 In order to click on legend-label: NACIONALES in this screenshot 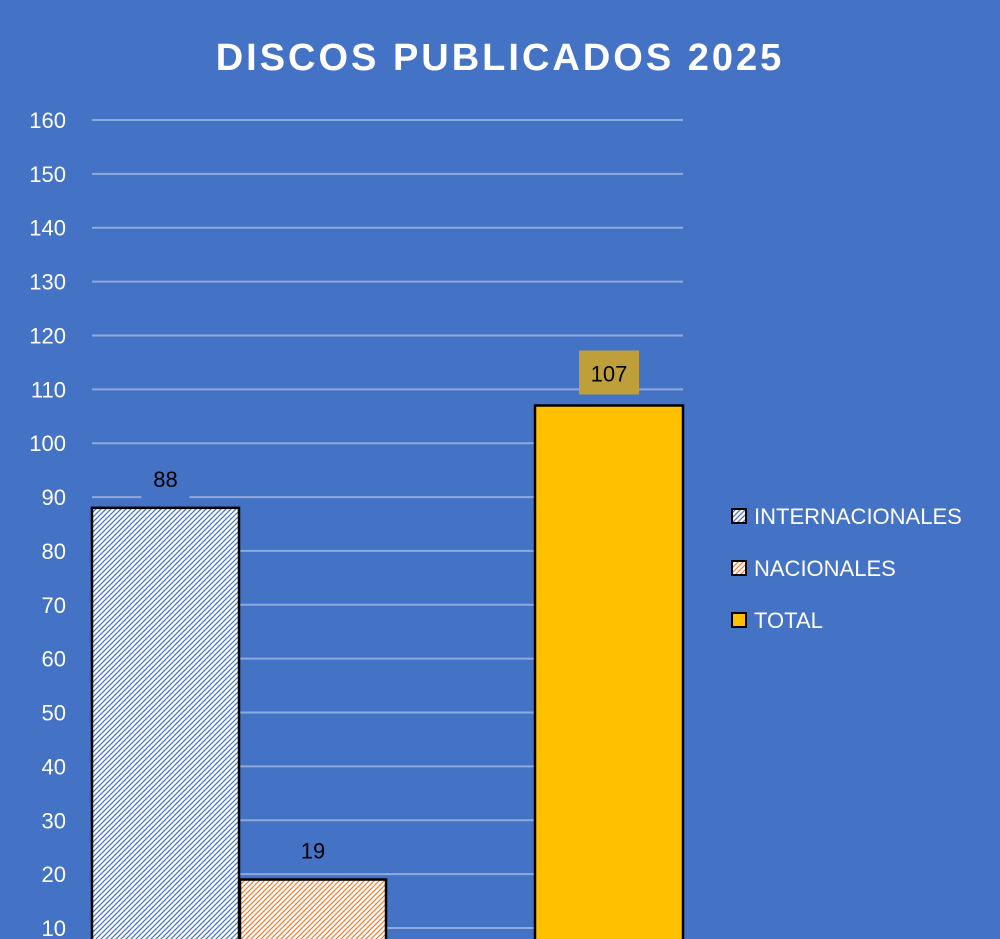, I will do `click(825, 568)`.